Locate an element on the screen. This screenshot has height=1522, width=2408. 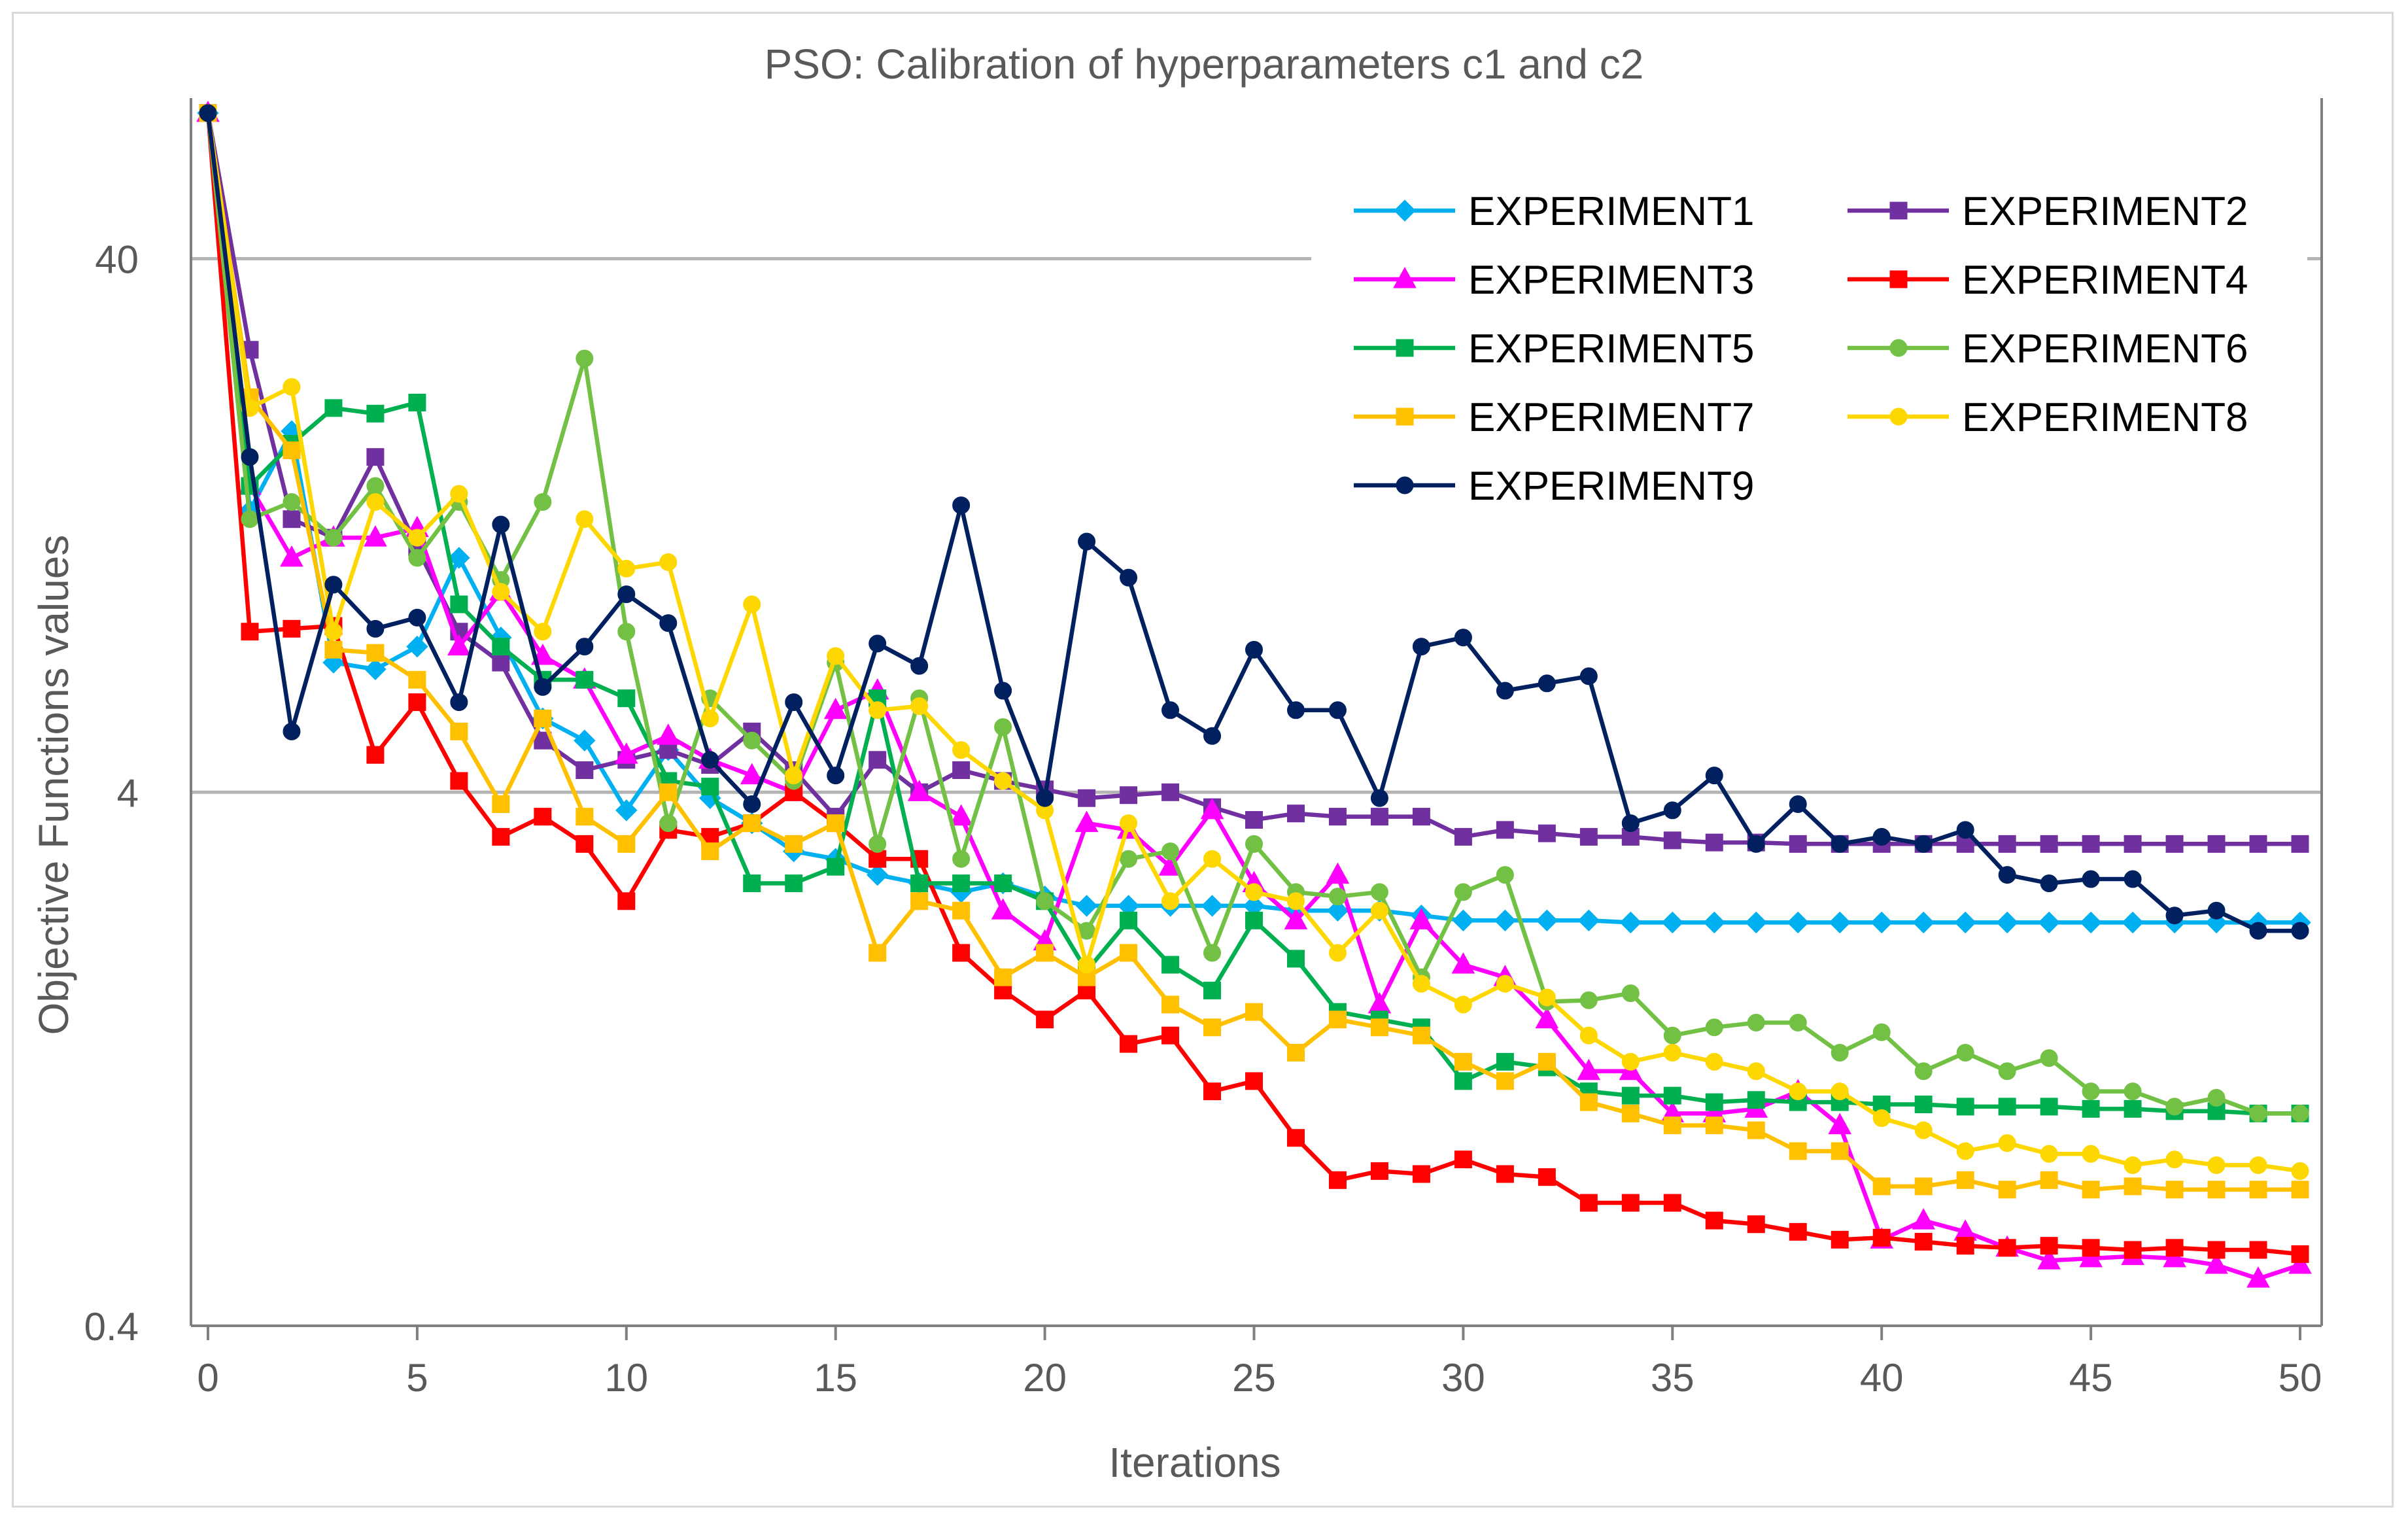
legend-item-experiment7: EXPERIMENT7 is located at coordinates (1555, 417).